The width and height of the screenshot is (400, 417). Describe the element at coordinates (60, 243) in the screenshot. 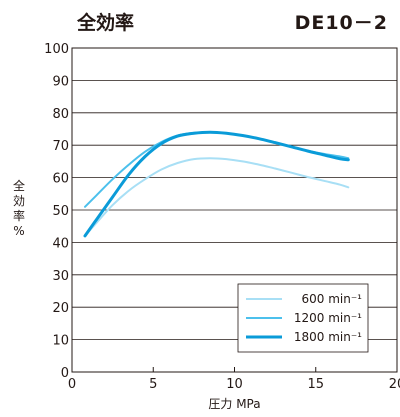

I see `y-tick-label: 40` at that location.